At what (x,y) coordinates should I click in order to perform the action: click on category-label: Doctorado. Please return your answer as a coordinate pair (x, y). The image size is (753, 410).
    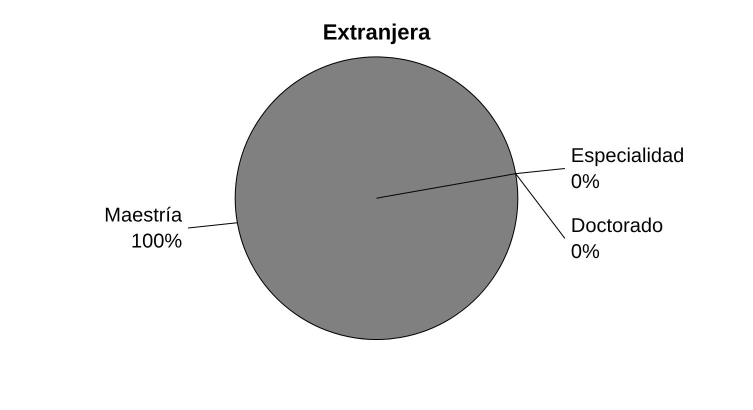
    Looking at the image, I should click on (617, 225).